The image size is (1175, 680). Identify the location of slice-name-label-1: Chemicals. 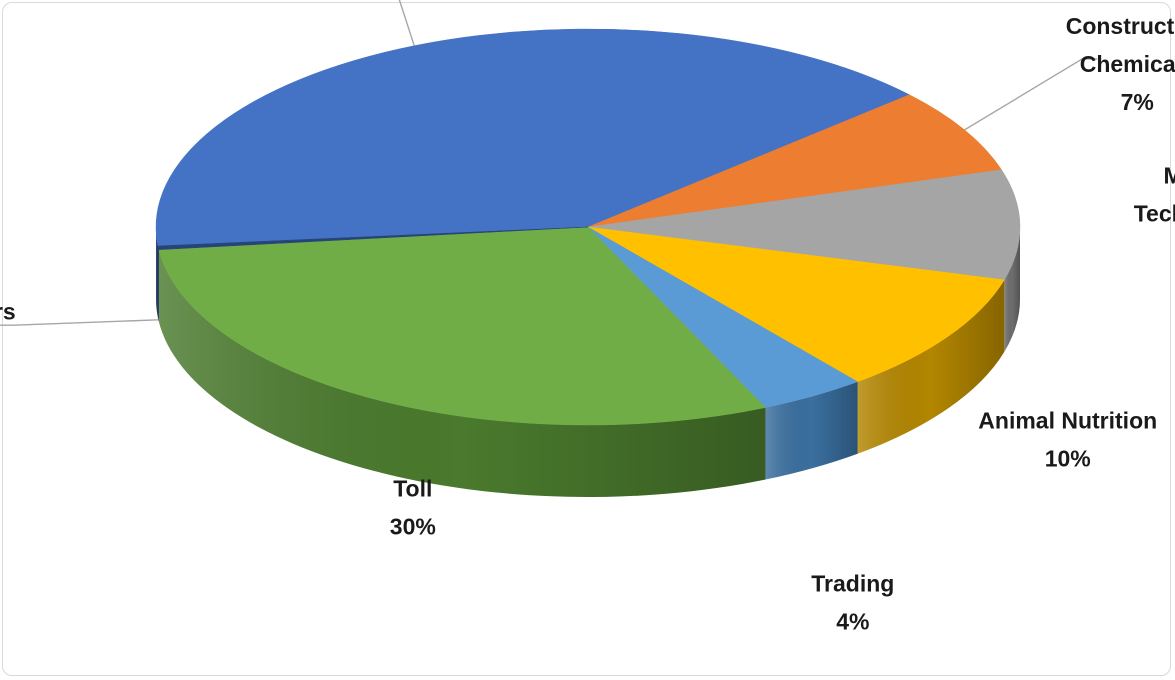
(1127, 64).